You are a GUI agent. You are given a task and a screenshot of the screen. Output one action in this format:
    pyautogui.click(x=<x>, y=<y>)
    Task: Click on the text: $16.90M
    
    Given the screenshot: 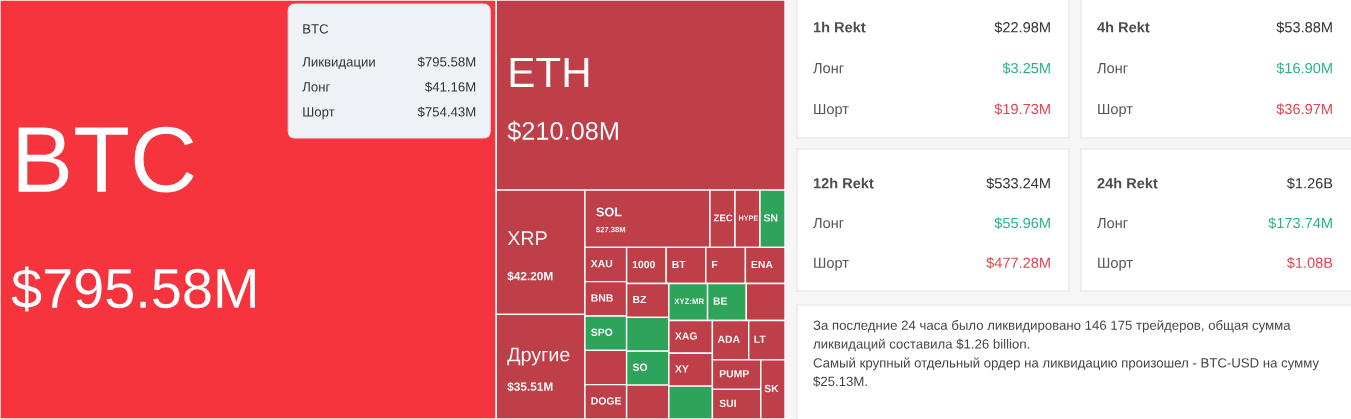 What is the action you would take?
    pyautogui.click(x=1304, y=68)
    